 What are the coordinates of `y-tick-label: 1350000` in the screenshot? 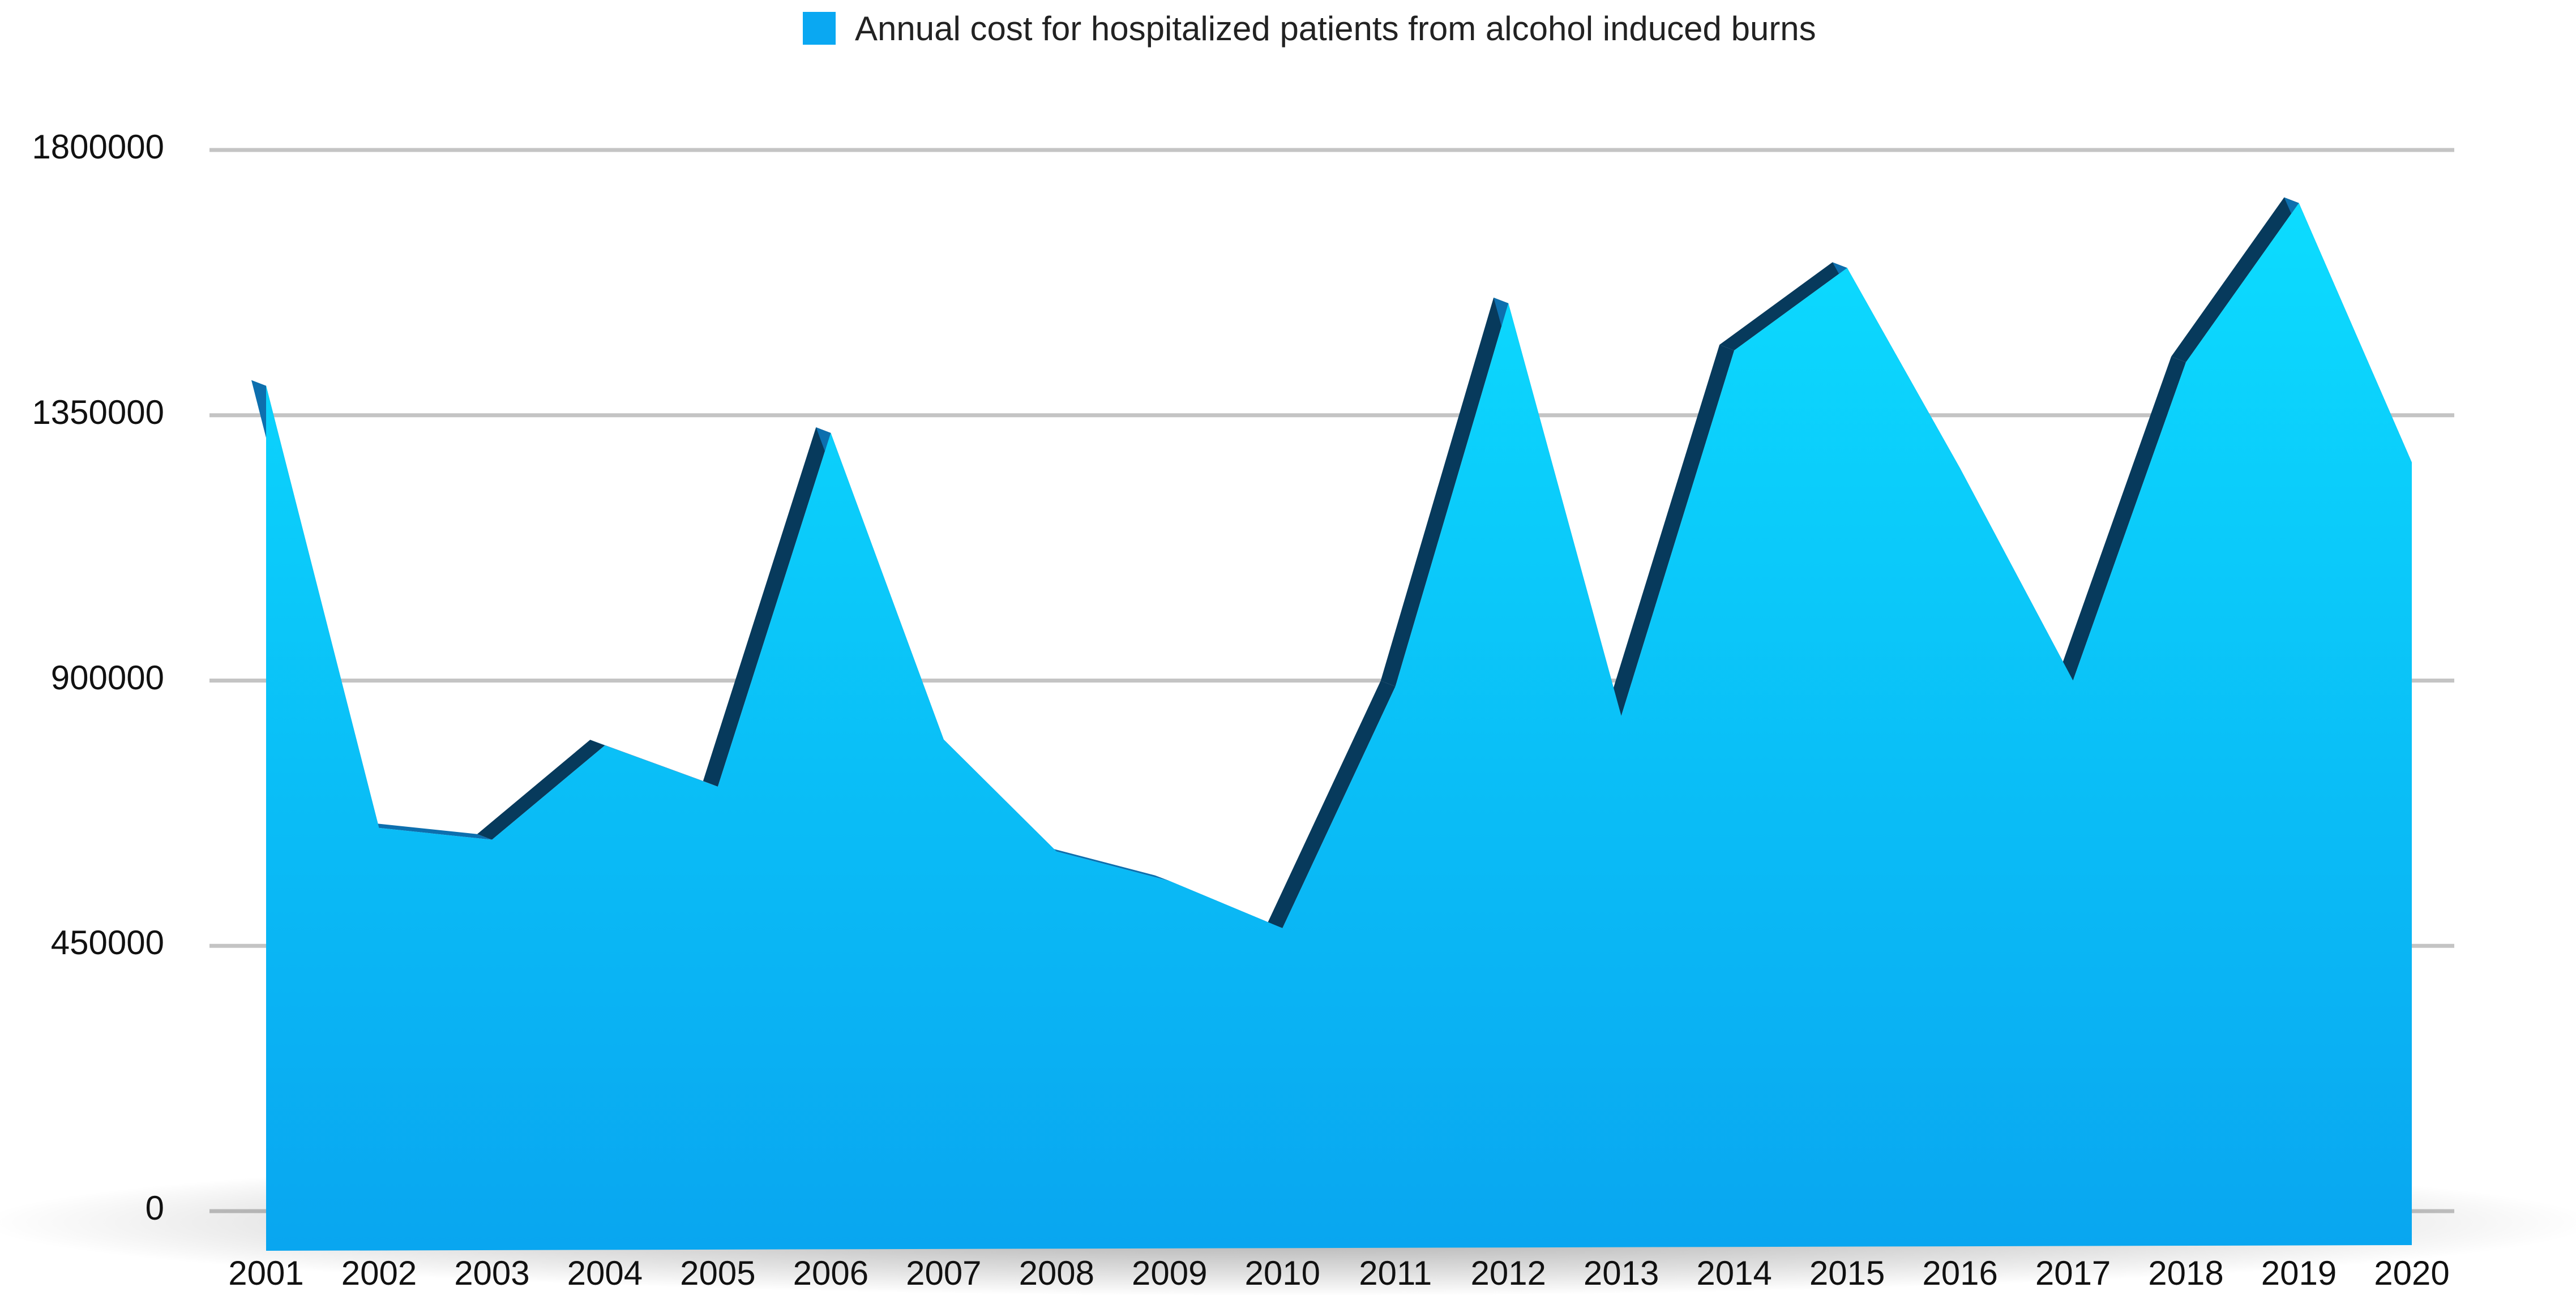 It's located at (98, 412).